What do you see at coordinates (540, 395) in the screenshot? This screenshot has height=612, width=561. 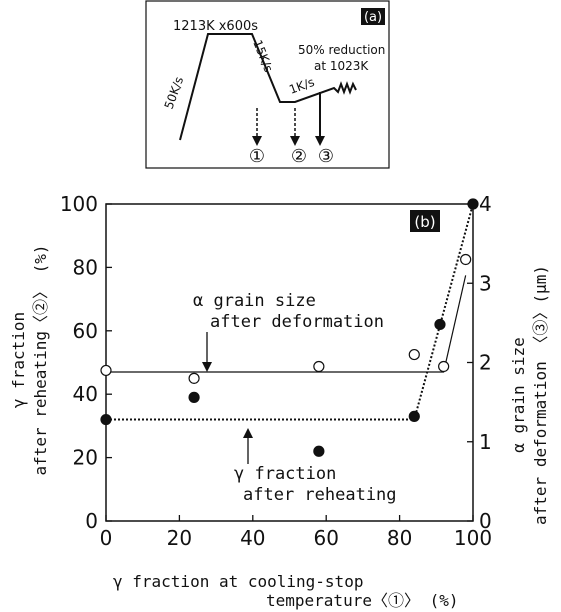 I see `y-right-label-line2: after deformation 〈③〉(μm)` at bounding box center [540, 395].